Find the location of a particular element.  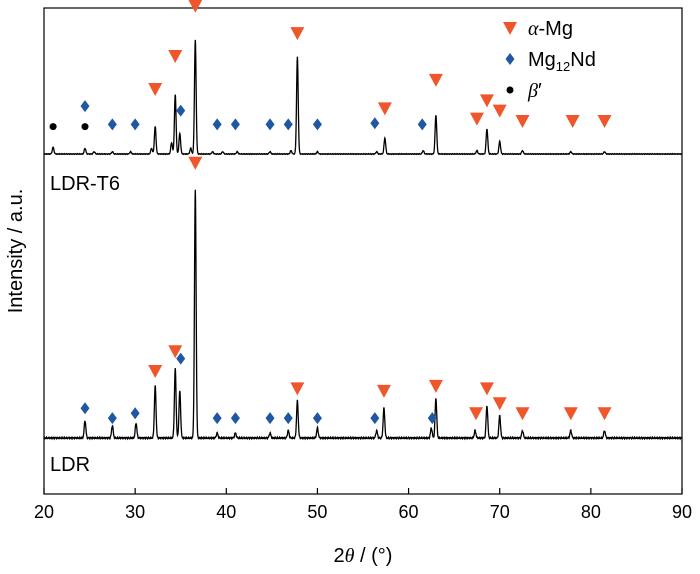

legend-beta-marker is located at coordinates (510, 90).